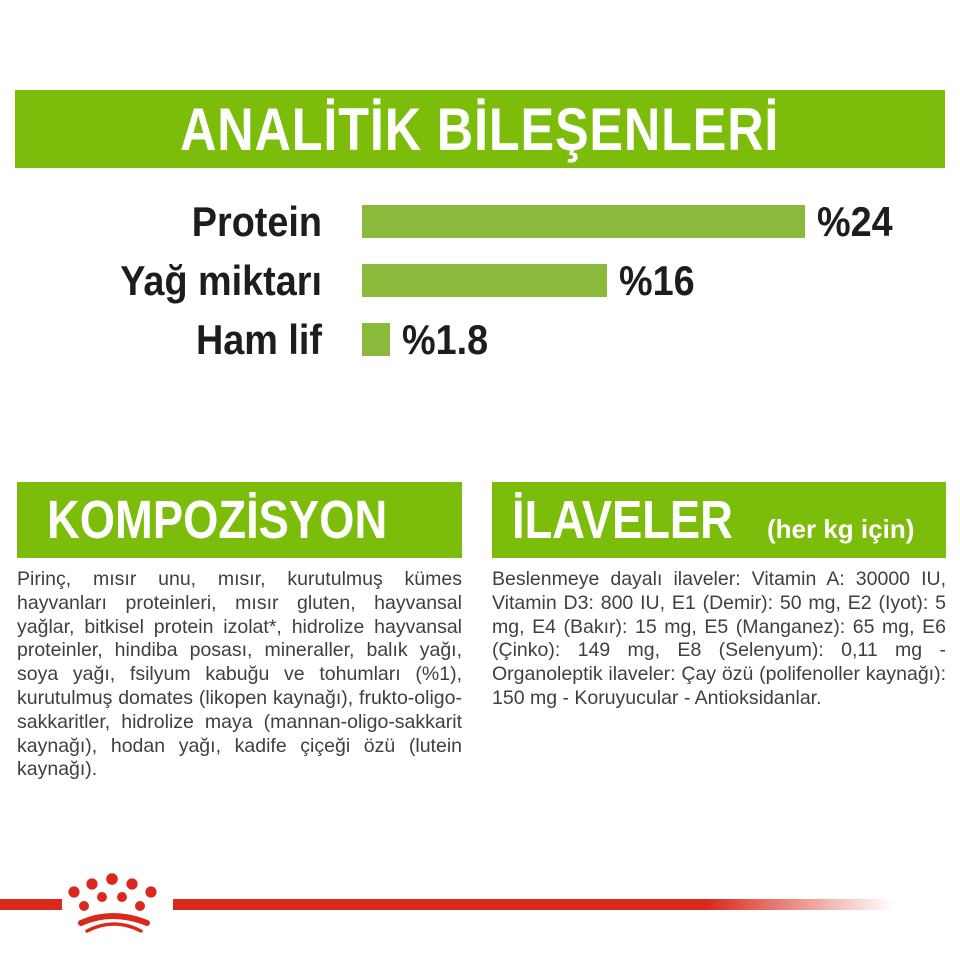  I want to click on composition-header: KOMPOZİSYON, so click(239, 520).